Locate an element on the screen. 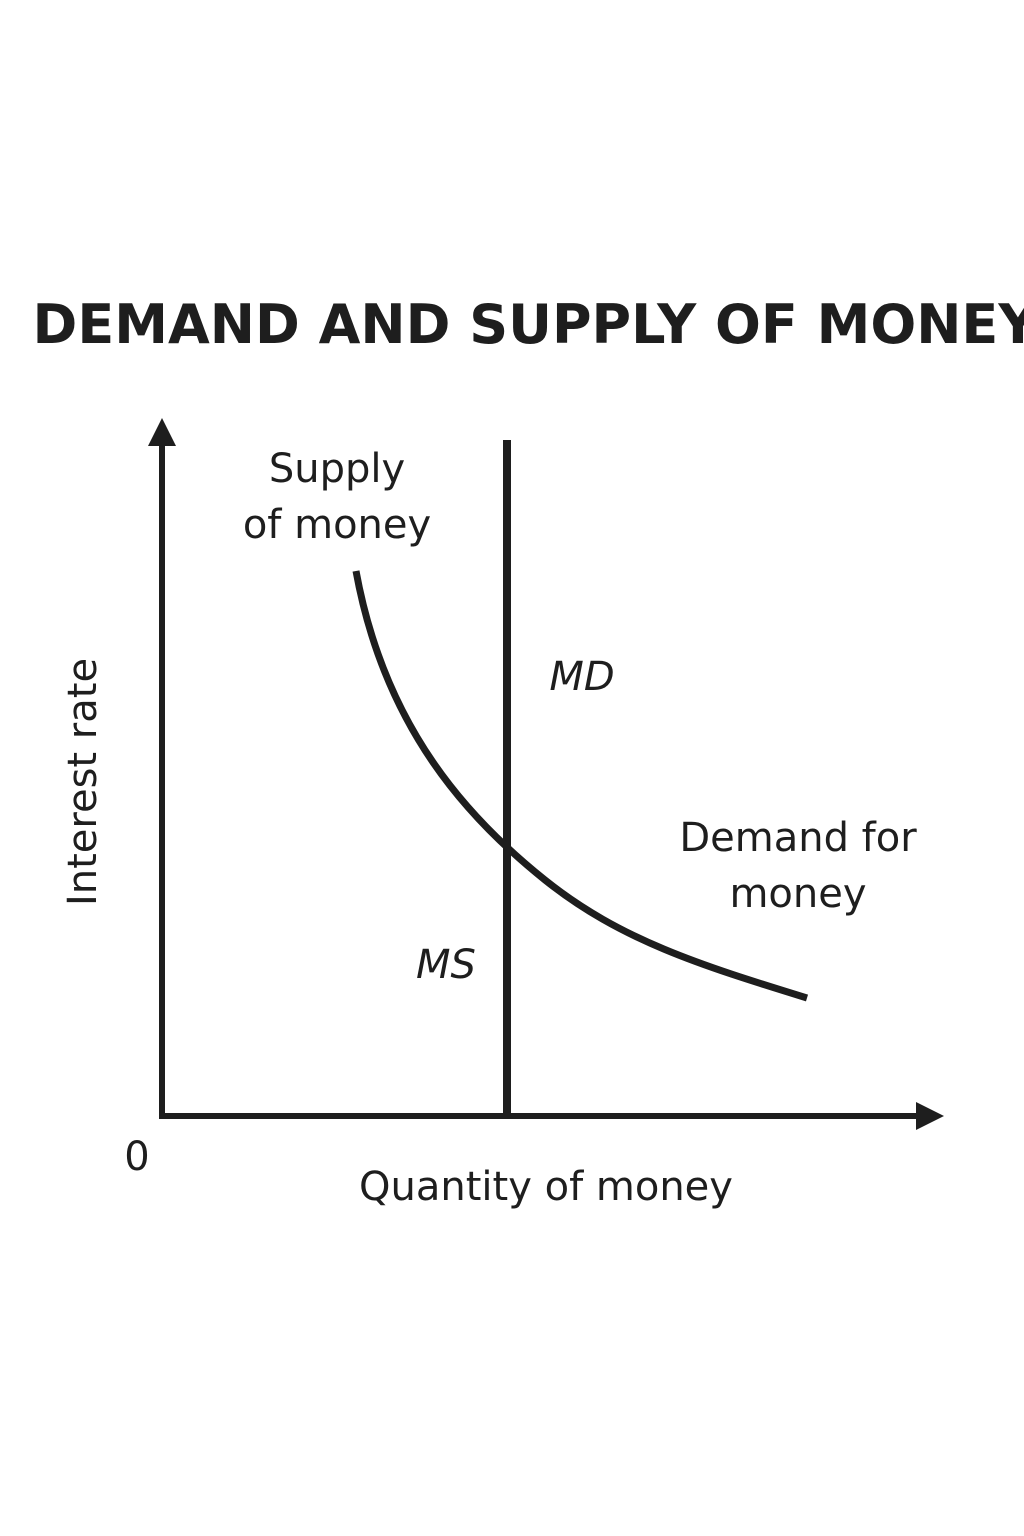  origin-label: 0 is located at coordinates (136, 1157).